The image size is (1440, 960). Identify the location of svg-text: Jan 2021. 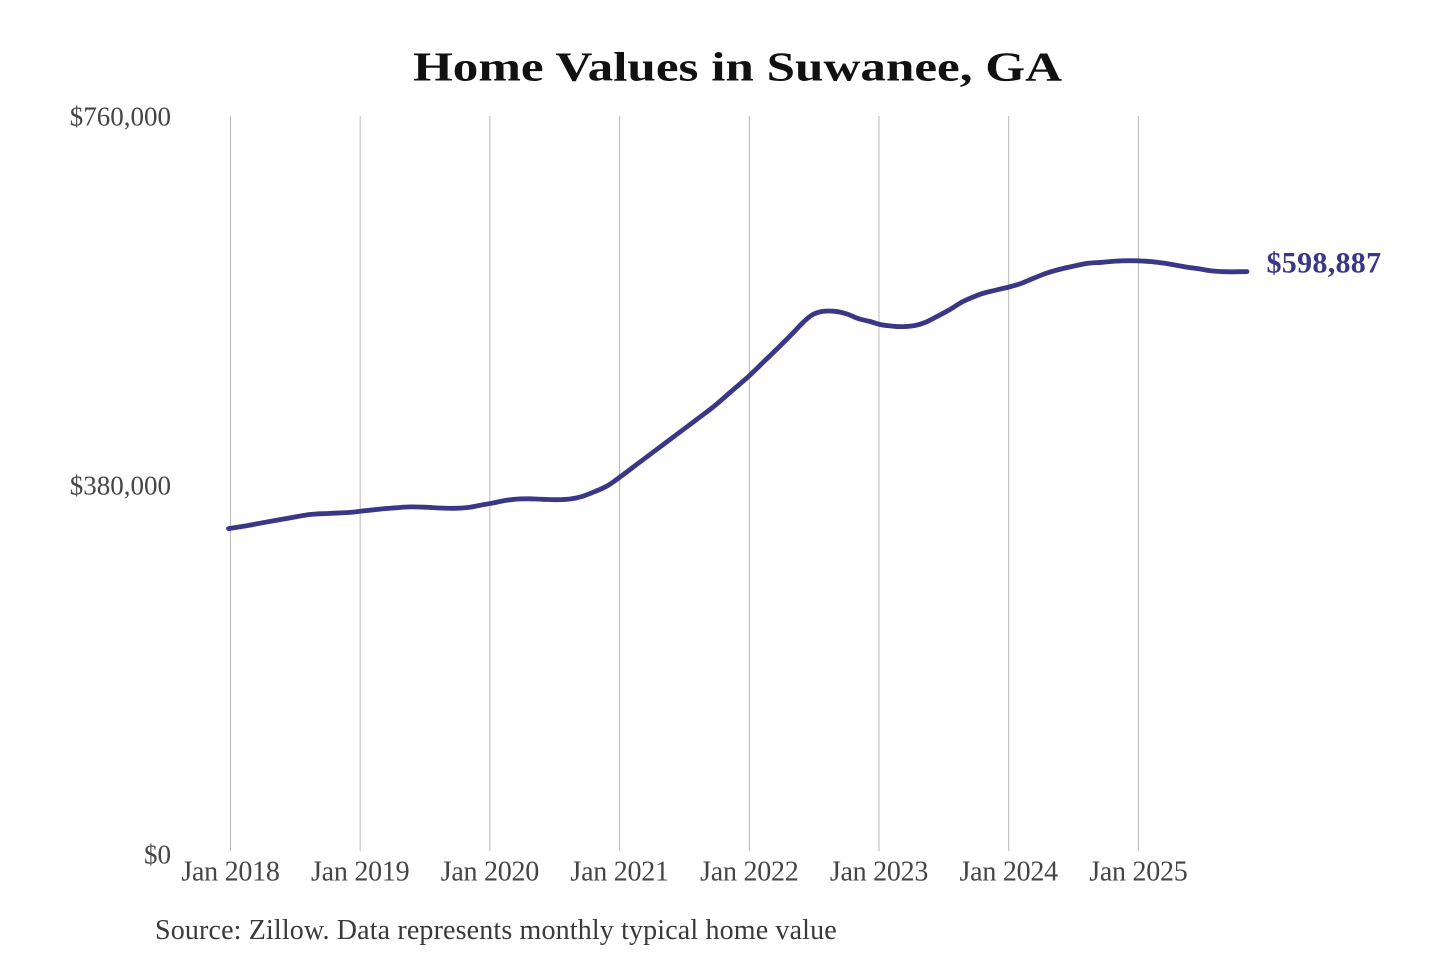
(619, 872).